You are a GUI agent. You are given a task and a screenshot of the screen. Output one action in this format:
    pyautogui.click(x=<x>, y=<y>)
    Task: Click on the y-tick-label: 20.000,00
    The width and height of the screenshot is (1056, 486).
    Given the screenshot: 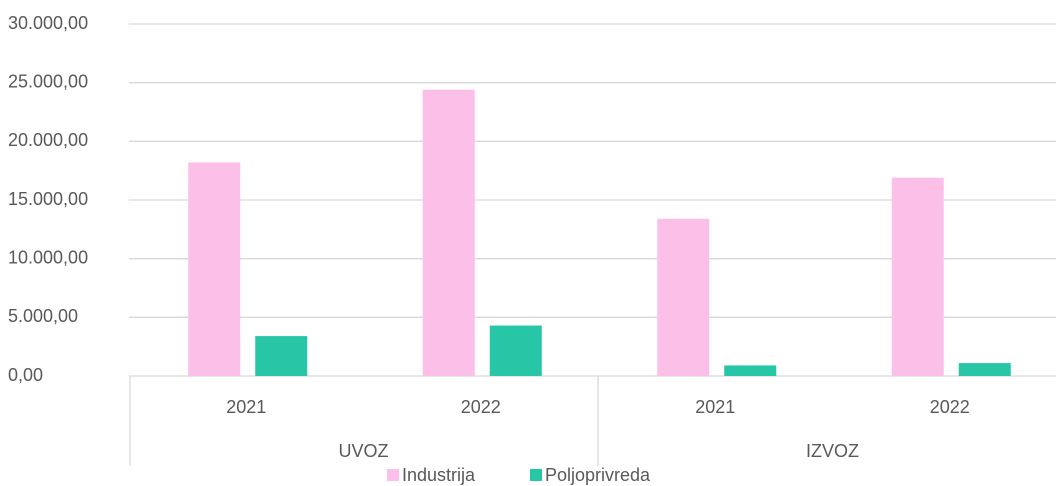 What is the action you would take?
    pyautogui.click(x=48, y=140)
    